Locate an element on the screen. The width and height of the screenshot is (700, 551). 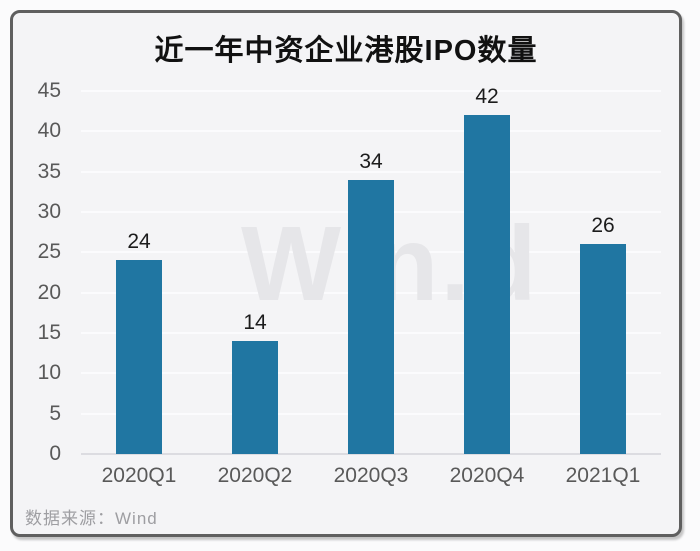
x-tick-label: 2020Q3 is located at coordinates (371, 475).